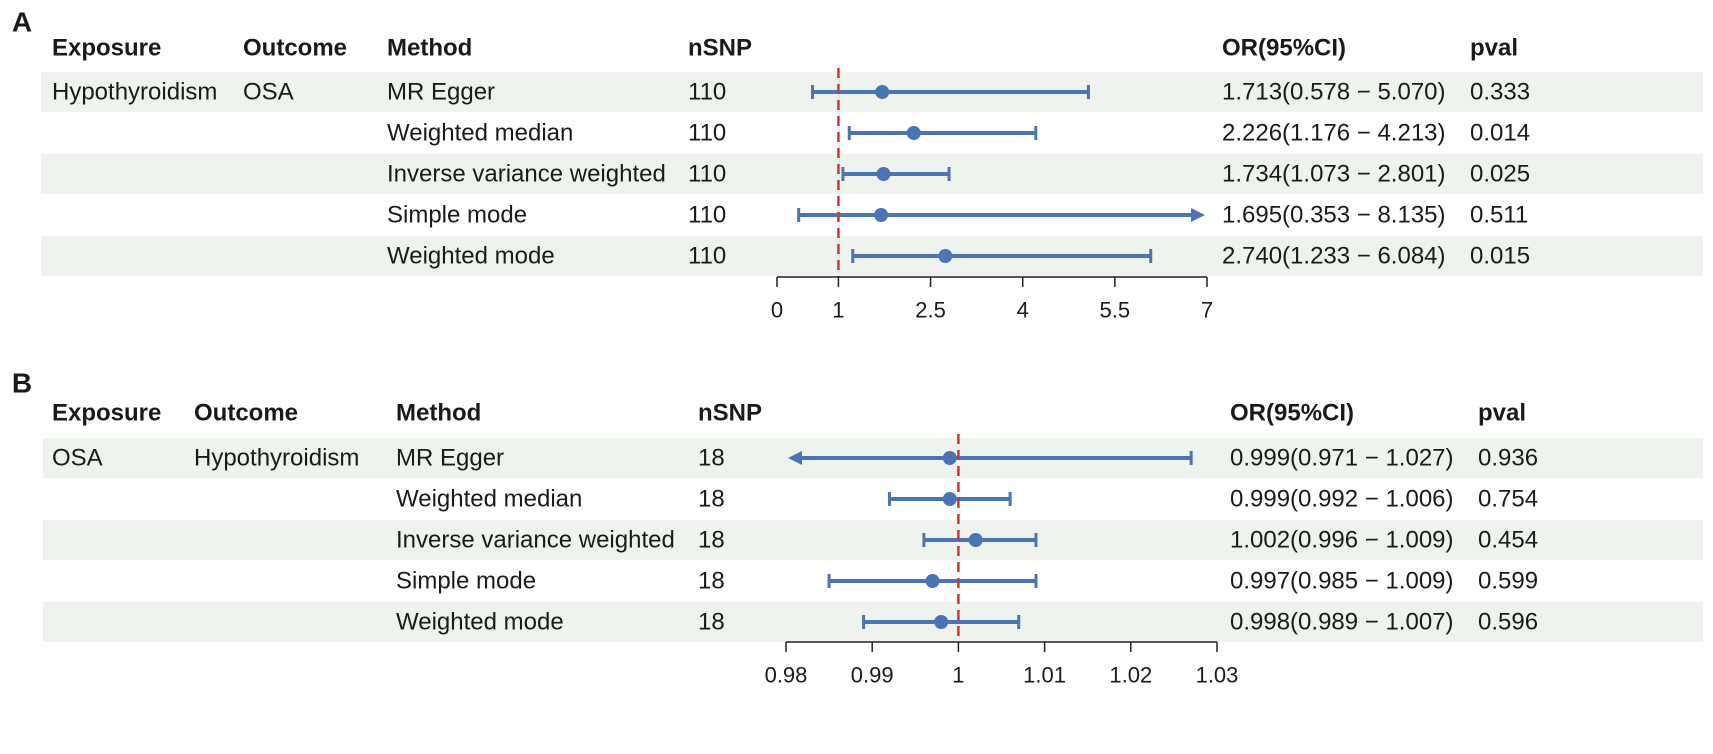  I want to click on pval-value: 0.333, so click(1500, 92).